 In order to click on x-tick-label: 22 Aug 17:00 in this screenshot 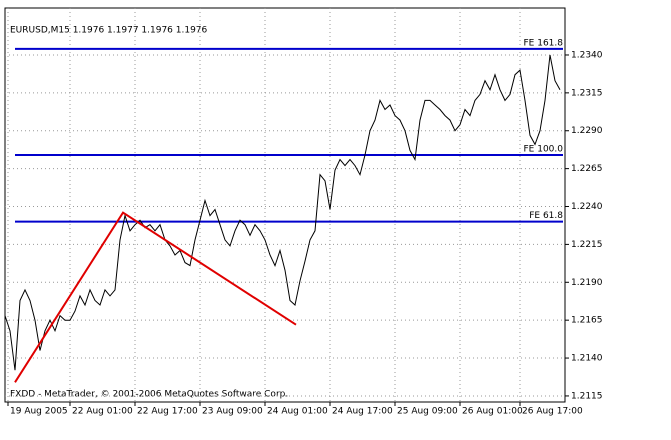, I will do `click(167, 412)`.